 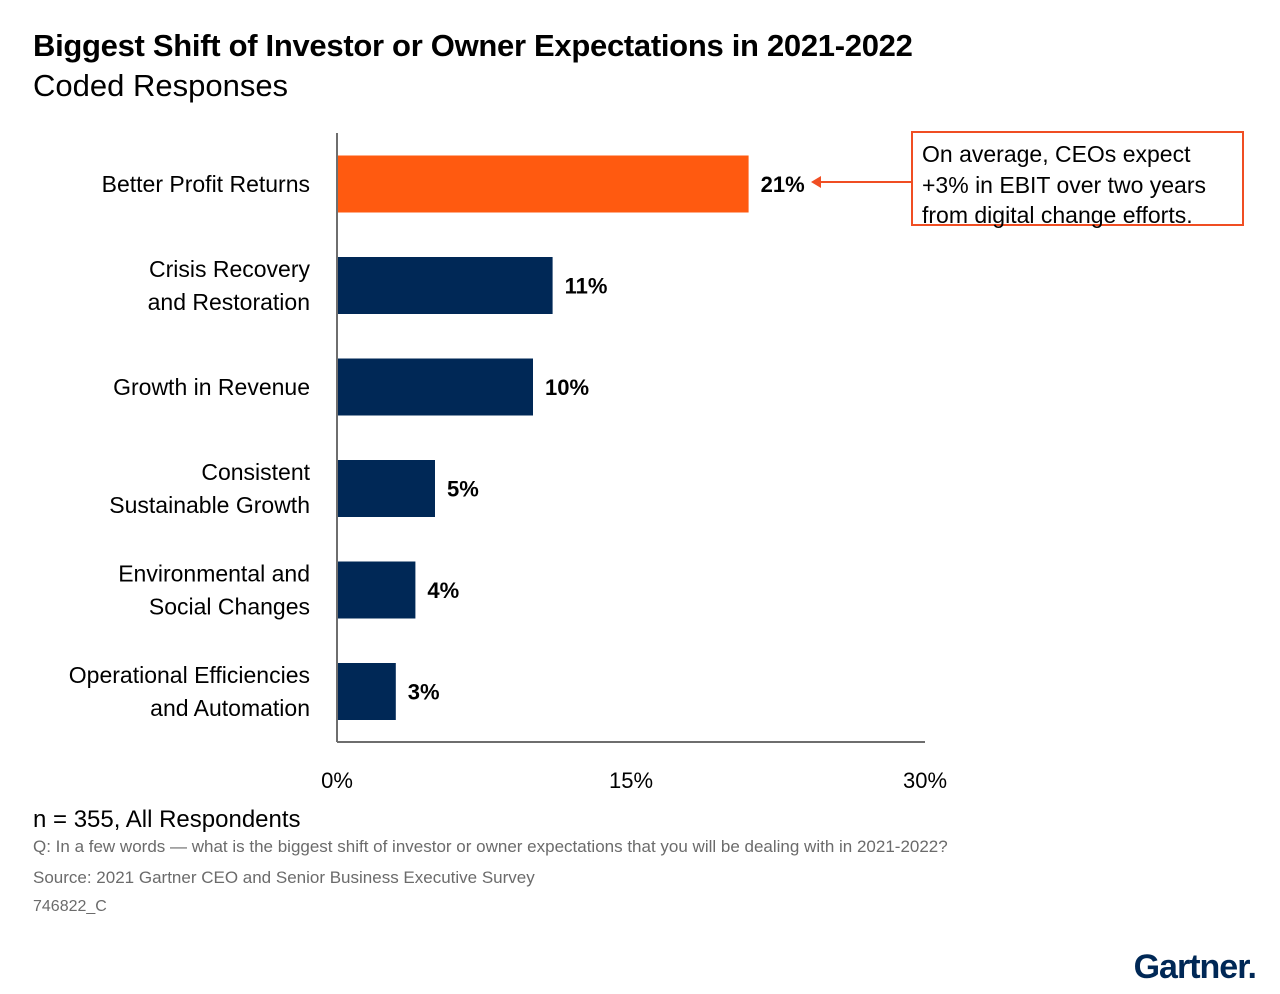 I want to click on category-label: Crisis Recovery and Restoration, so click(x=229, y=285).